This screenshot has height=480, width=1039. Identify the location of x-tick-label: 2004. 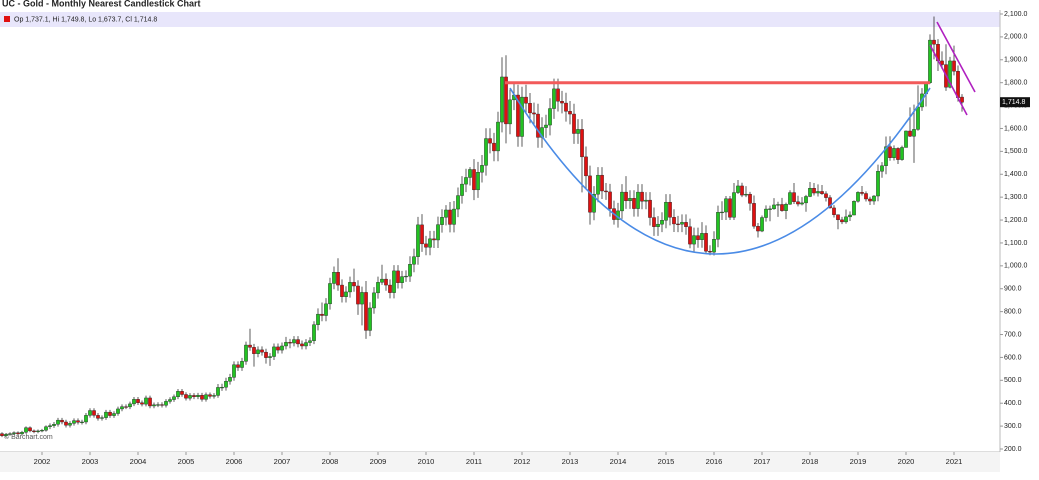
(138, 461).